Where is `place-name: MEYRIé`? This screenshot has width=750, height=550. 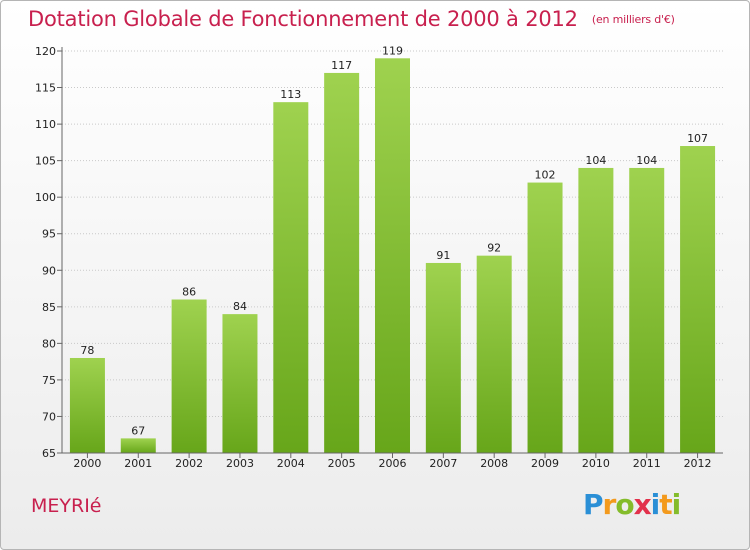
place-name: MEYRIé is located at coordinates (66, 506).